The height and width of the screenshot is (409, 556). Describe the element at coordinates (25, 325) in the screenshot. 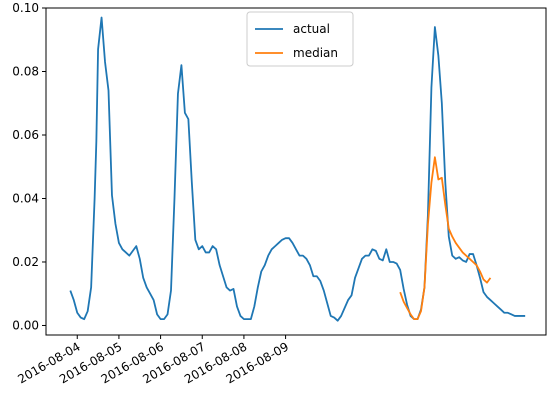

I see `y-tick-label: 0.00` at that location.